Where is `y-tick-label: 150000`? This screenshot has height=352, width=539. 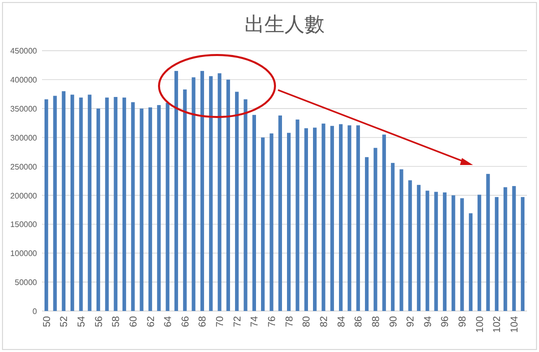
y-tick-label: 150000 is located at coordinates (24, 225).